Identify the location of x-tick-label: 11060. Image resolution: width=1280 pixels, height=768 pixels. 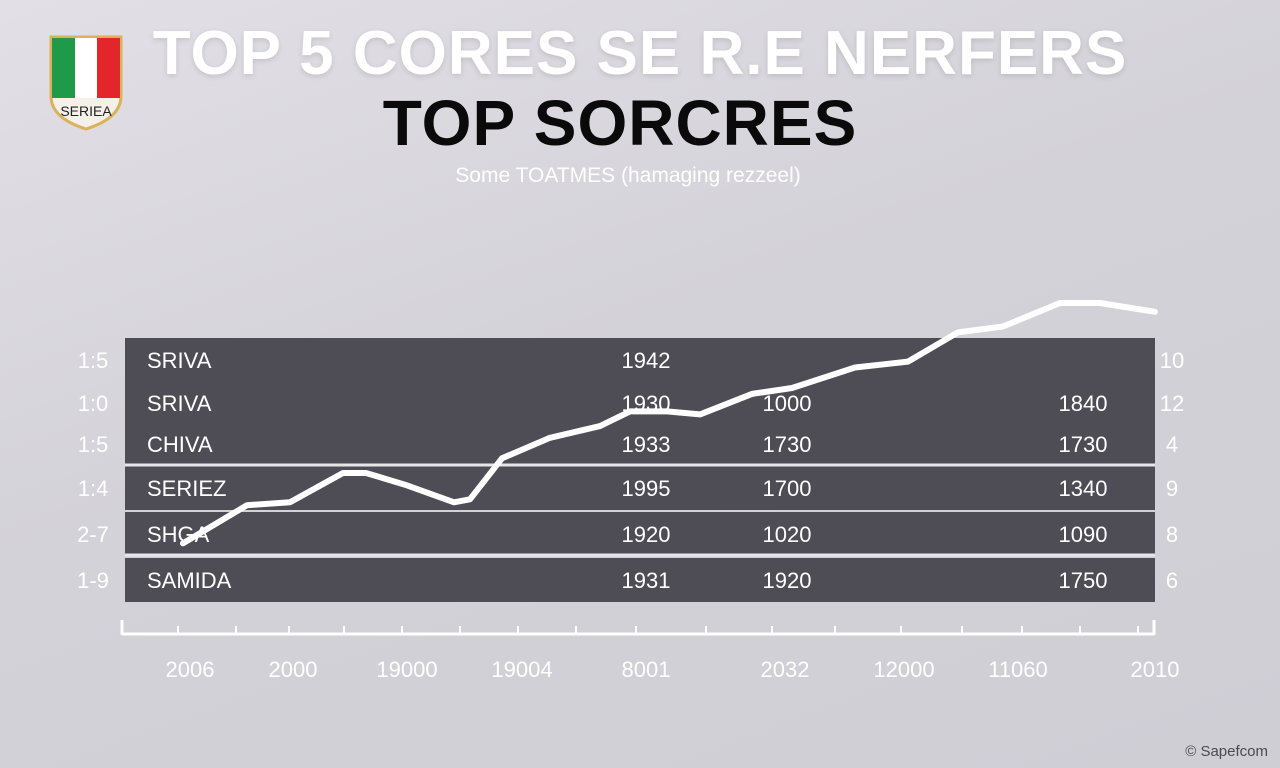
(1018, 669).